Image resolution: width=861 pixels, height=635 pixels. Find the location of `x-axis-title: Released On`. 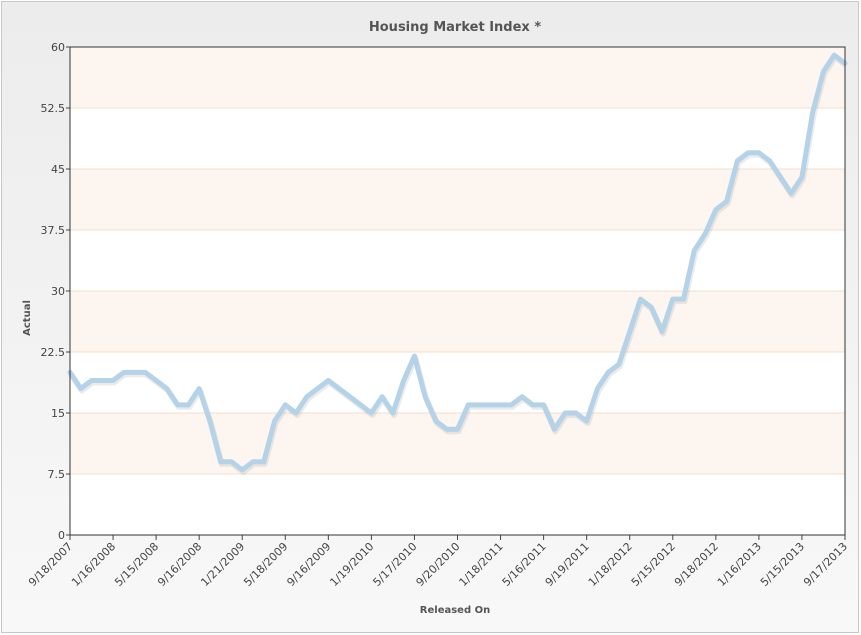

x-axis-title: Released On is located at coordinates (455, 610).